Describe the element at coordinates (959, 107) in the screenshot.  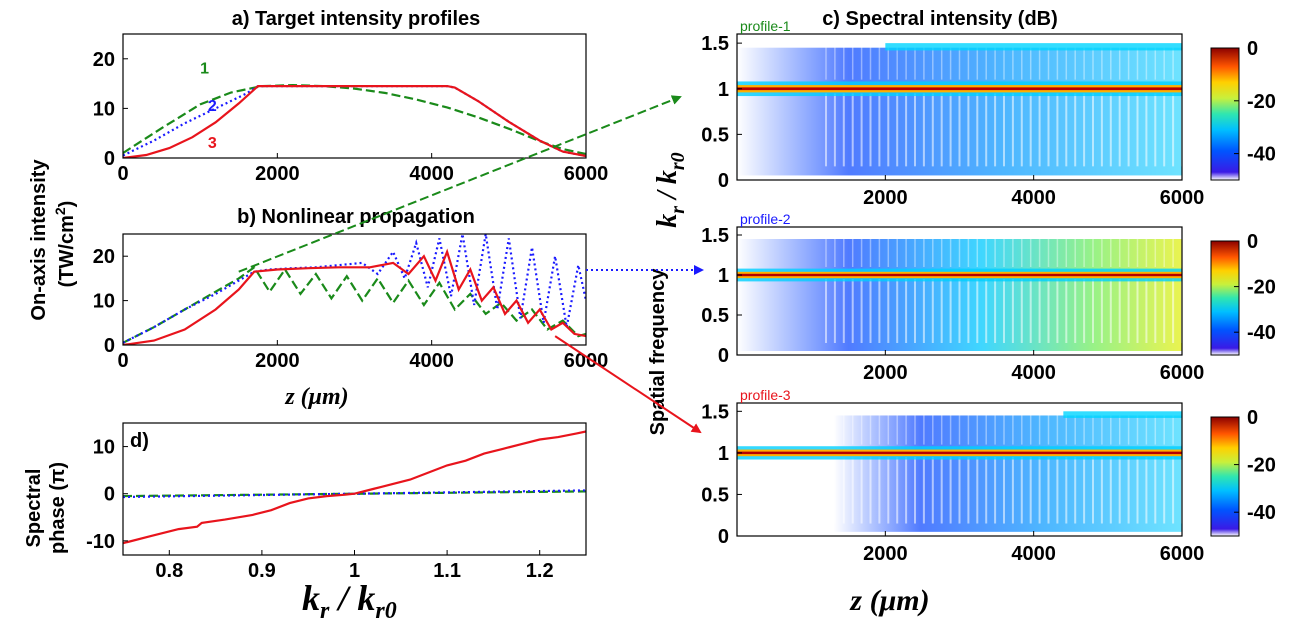
I see `panel-c-profile-1-image` at that location.